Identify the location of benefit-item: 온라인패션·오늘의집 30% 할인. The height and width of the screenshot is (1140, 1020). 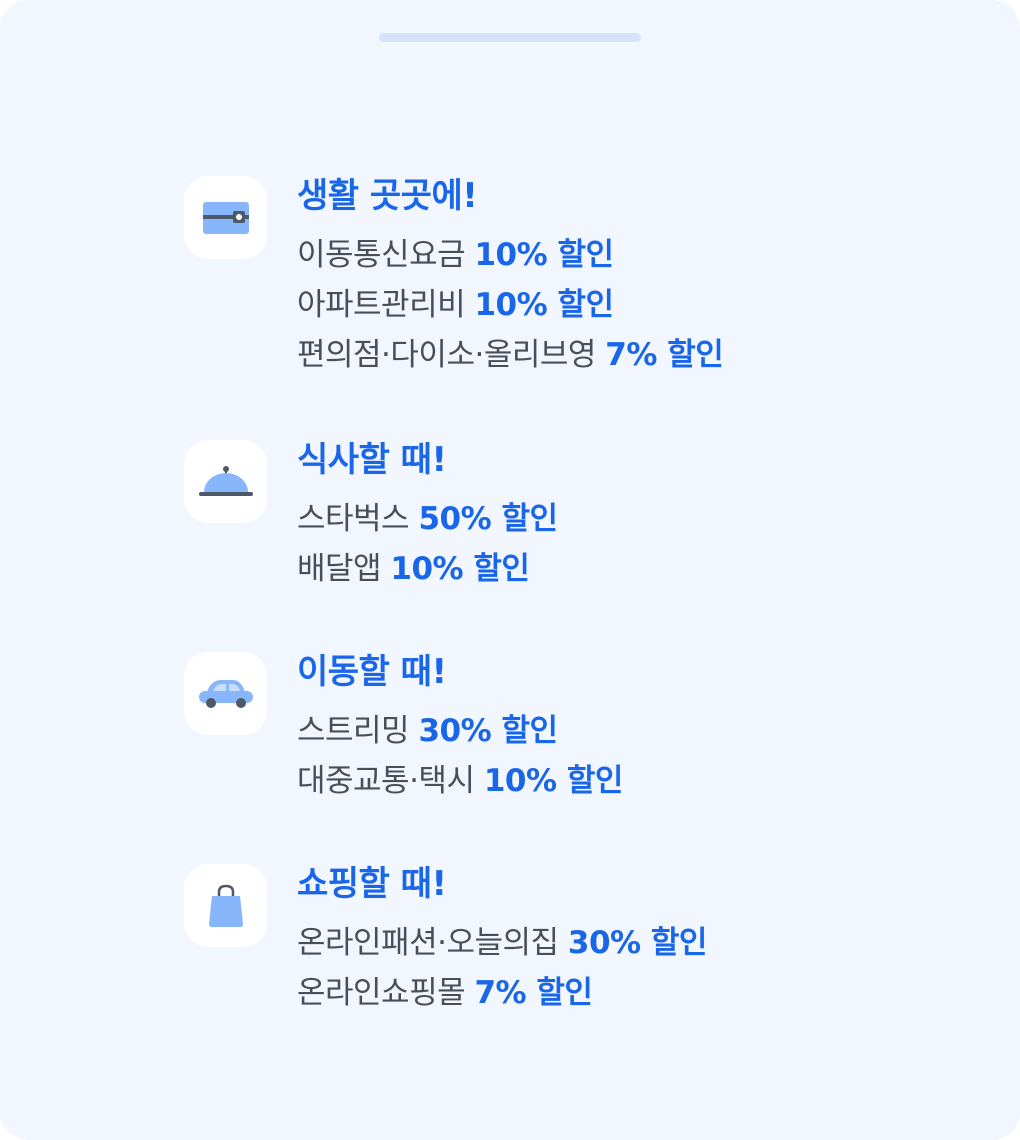
(502, 943).